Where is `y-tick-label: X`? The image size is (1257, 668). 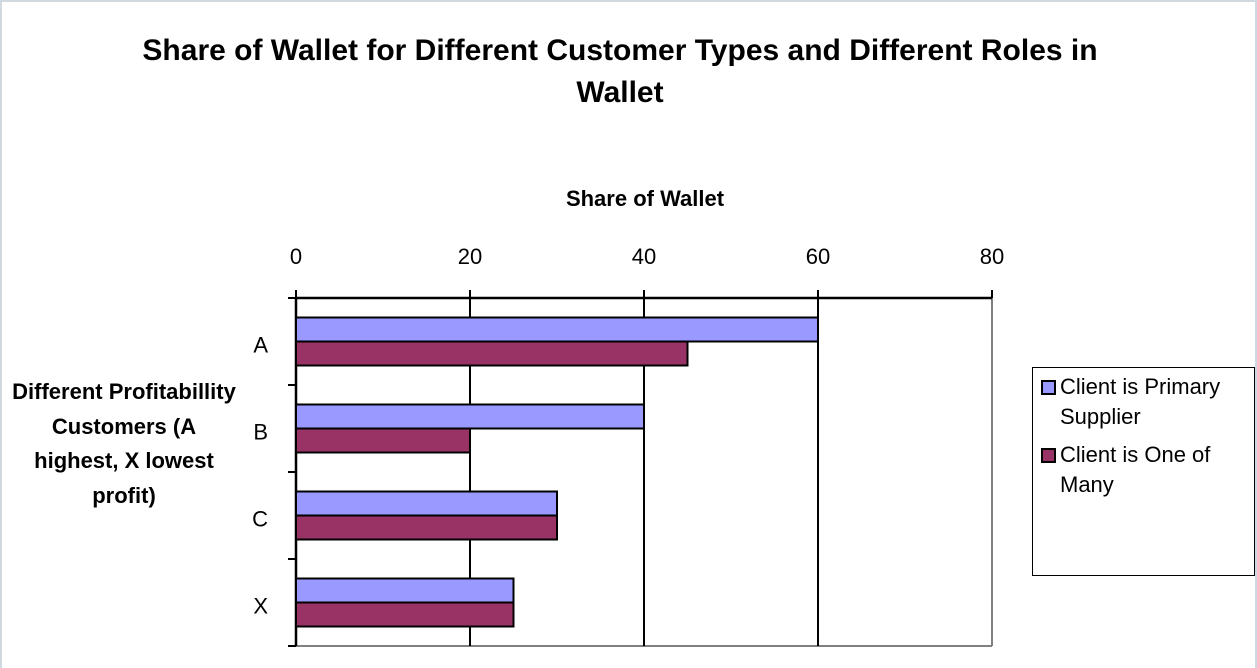 y-tick-label: X is located at coordinates (260, 605).